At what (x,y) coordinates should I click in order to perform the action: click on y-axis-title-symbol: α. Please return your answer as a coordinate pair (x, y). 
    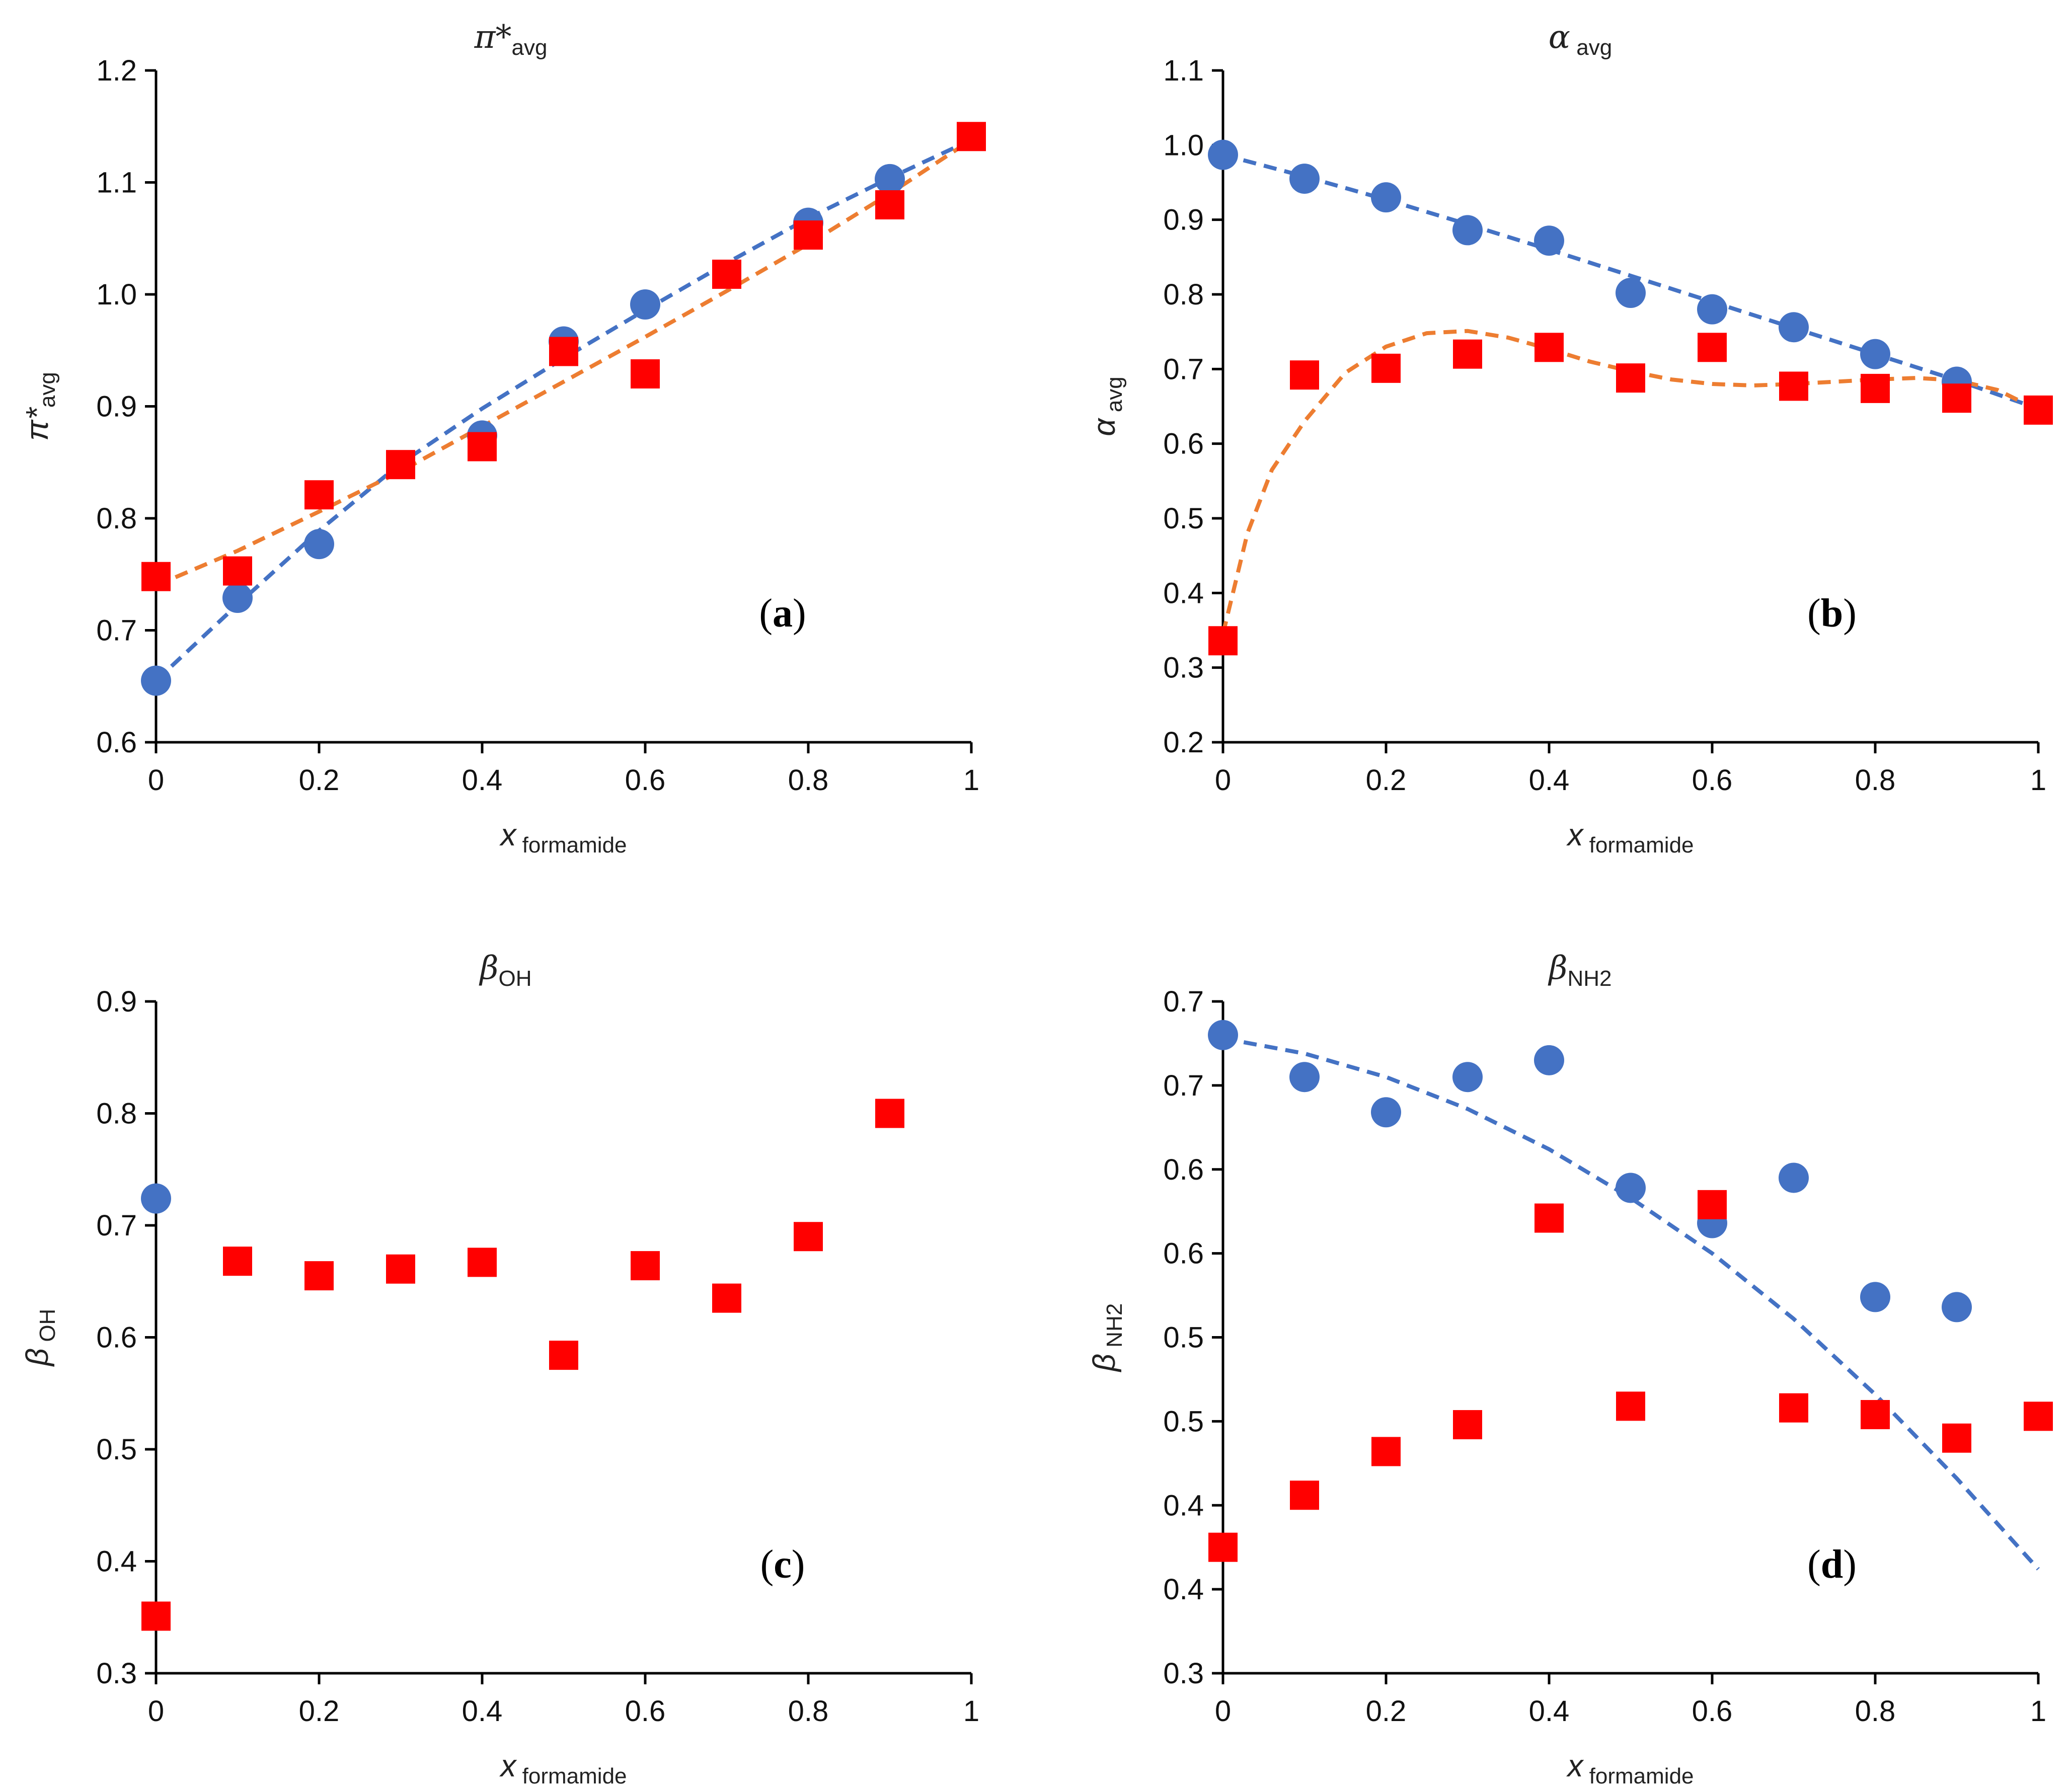
    Looking at the image, I should click on (1104, 427).